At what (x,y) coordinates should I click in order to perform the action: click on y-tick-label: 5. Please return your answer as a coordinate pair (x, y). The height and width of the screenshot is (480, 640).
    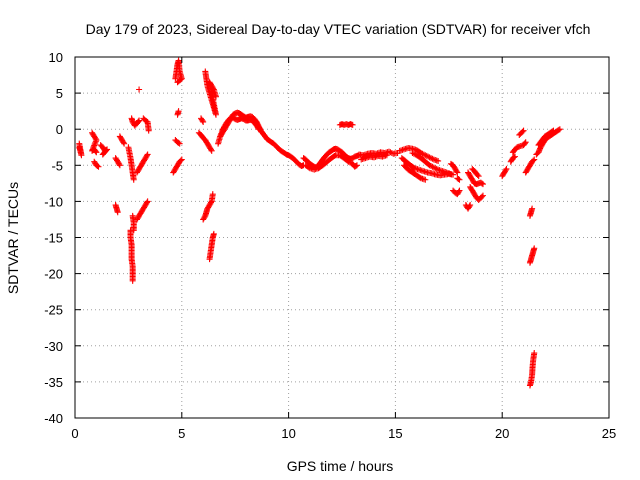
    Looking at the image, I should click on (59, 93).